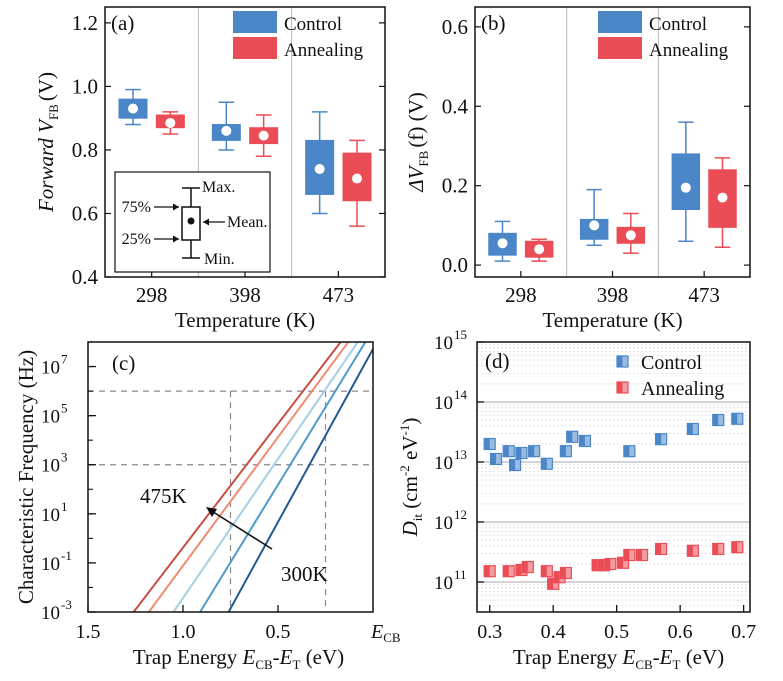 This screenshot has height=681, width=783. I want to click on inset-mean-dot, so click(191, 221).